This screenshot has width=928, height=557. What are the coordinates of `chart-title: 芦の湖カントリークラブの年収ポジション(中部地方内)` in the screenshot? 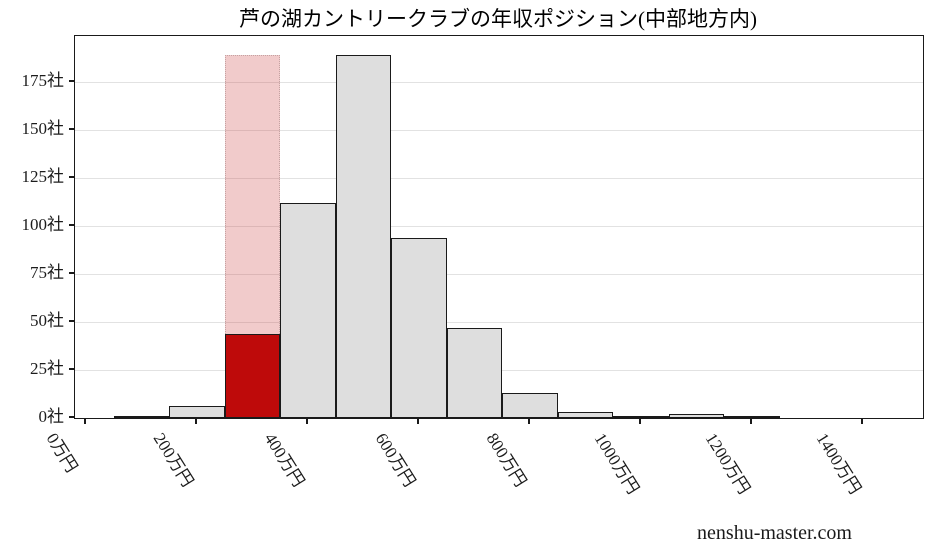 It's located at (498, 19).